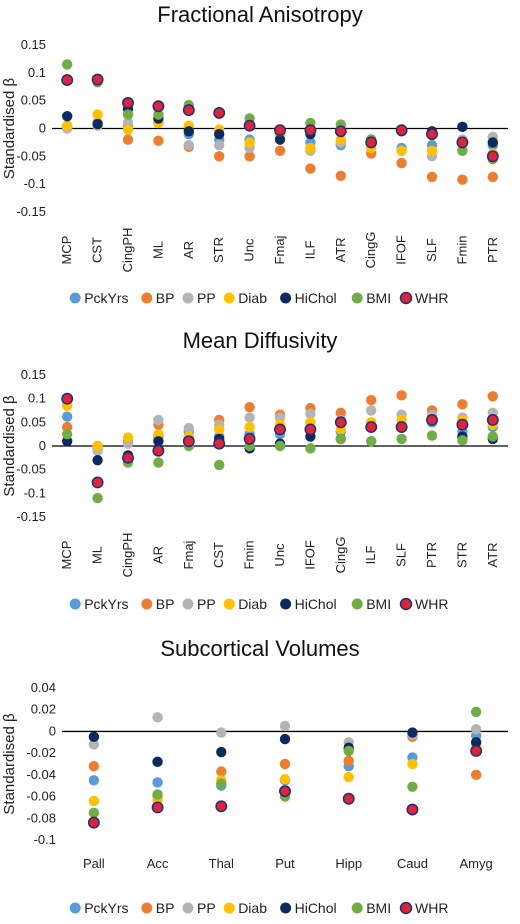 The height and width of the screenshot is (924, 520). What do you see at coordinates (309, 250) in the screenshot?
I see `chart-1-category-label: ILF` at bounding box center [309, 250].